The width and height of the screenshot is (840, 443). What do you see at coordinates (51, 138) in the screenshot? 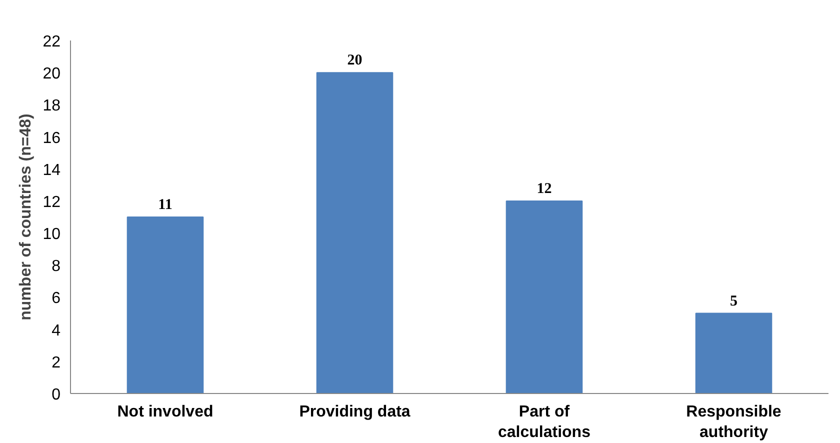
I see `y-tick-label: 16` at bounding box center [51, 138].